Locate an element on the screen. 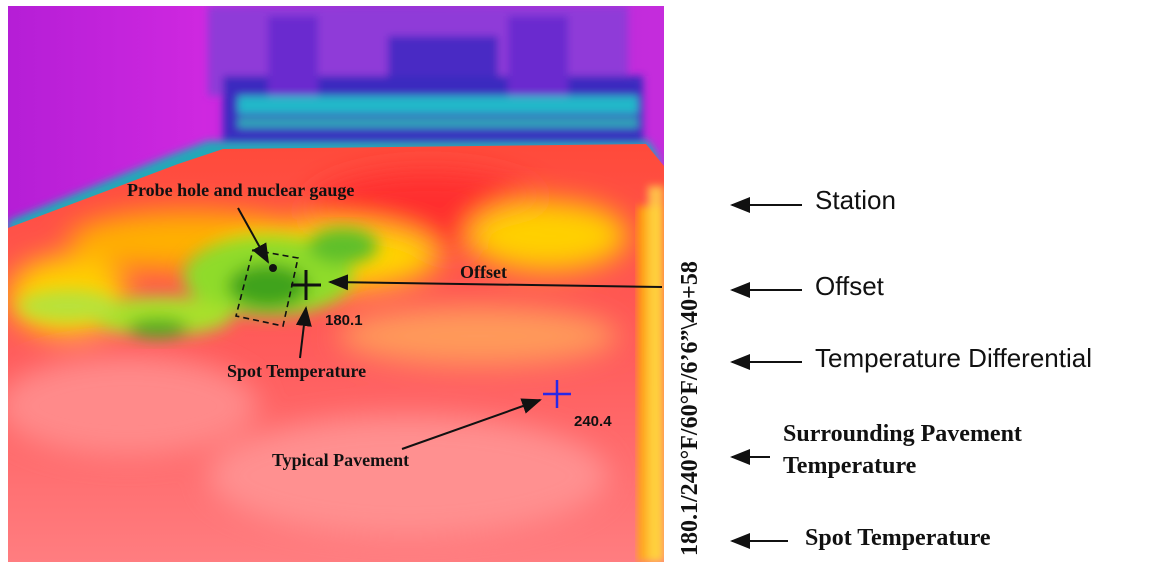 The image size is (1164, 564). offset-arrow is located at coordinates (495, 282).